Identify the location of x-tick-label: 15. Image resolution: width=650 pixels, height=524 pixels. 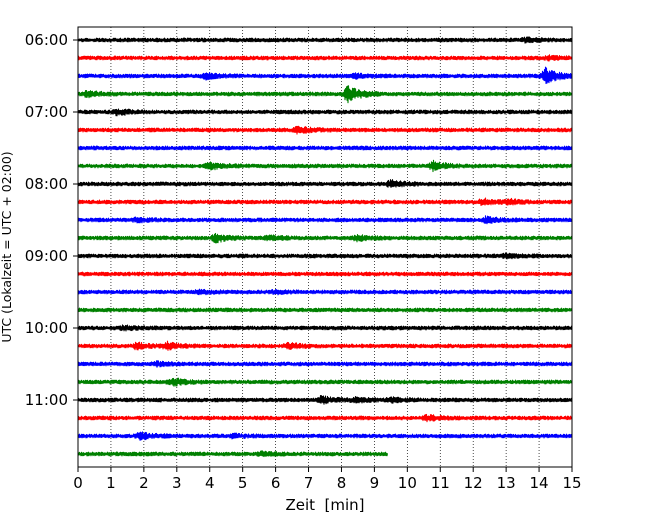
(571, 483).